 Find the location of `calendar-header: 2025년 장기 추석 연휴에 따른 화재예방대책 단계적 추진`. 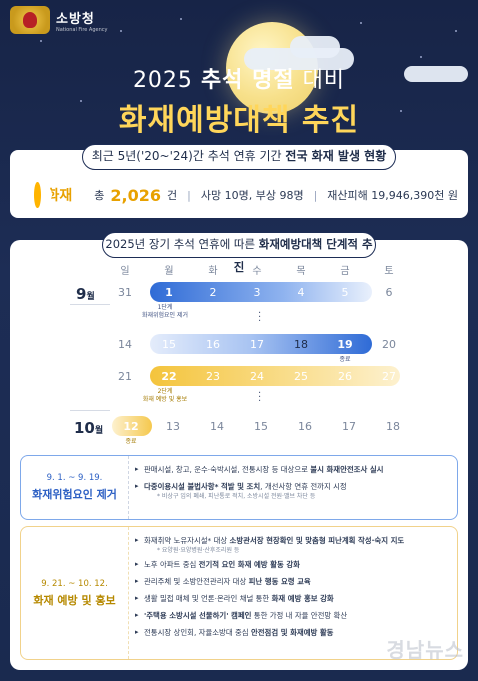

calendar-header: 2025년 장기 추석 연휴에 따른 화재예방대책 단계적 추진 is located at coordinates (239, 253).